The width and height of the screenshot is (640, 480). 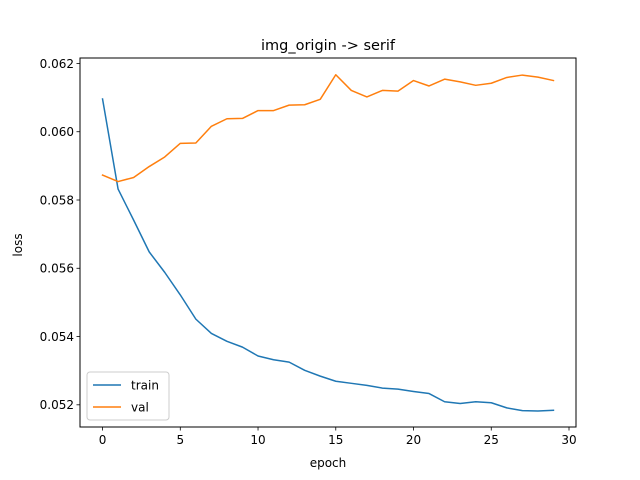 What do you see at coordinates (103, 440) in the screenshot?
I see `x-tick-label: 0` at bounding box center [103, 440].